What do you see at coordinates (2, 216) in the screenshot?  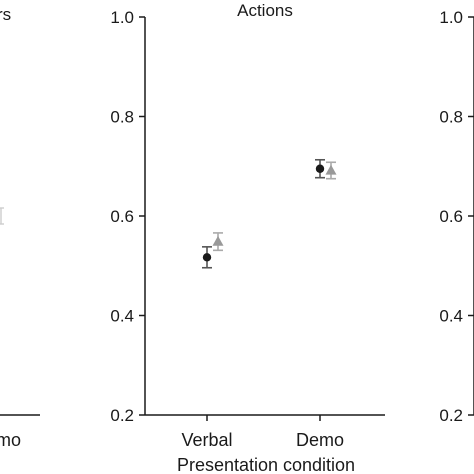 I see `left-panel-triangle-marker` at bounding box center [2, 216].